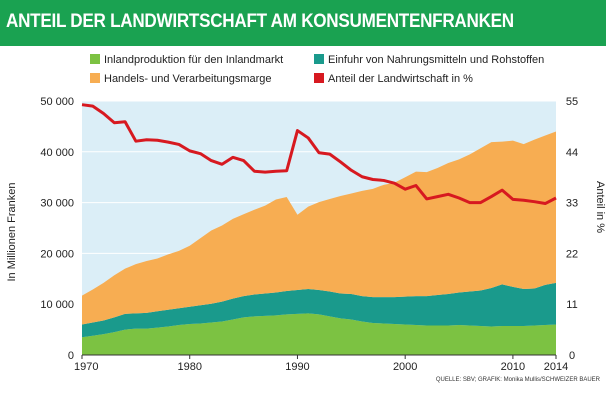 The height and width of the screenshot is (402, 606). Describe the element at coordinates (297, 367) in the screenshot. I see `x-tick-label: 1990` at that location.